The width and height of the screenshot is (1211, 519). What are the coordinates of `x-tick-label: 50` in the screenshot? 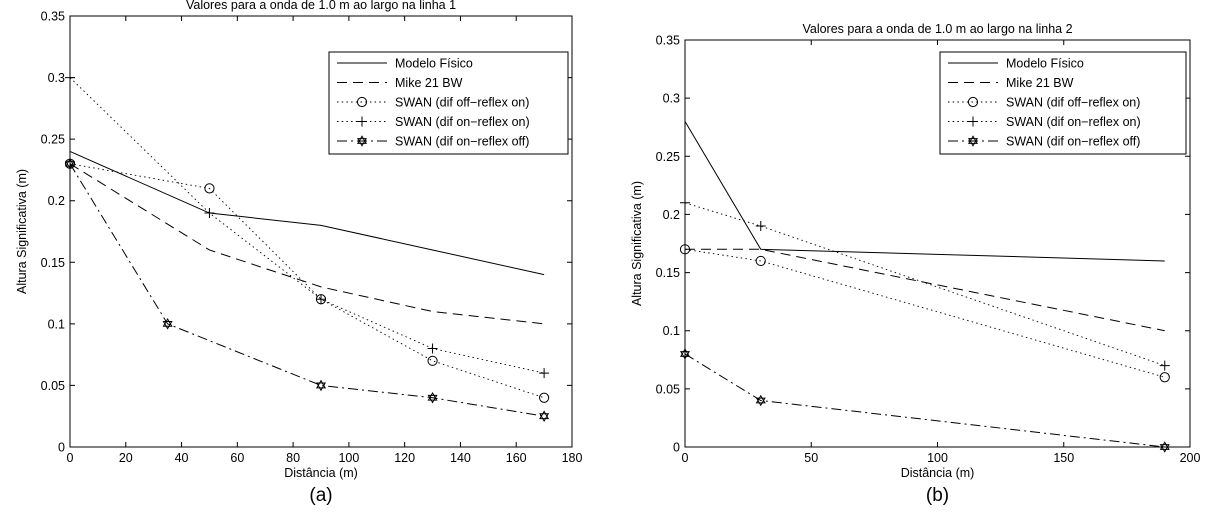 It's located at (811, 458).